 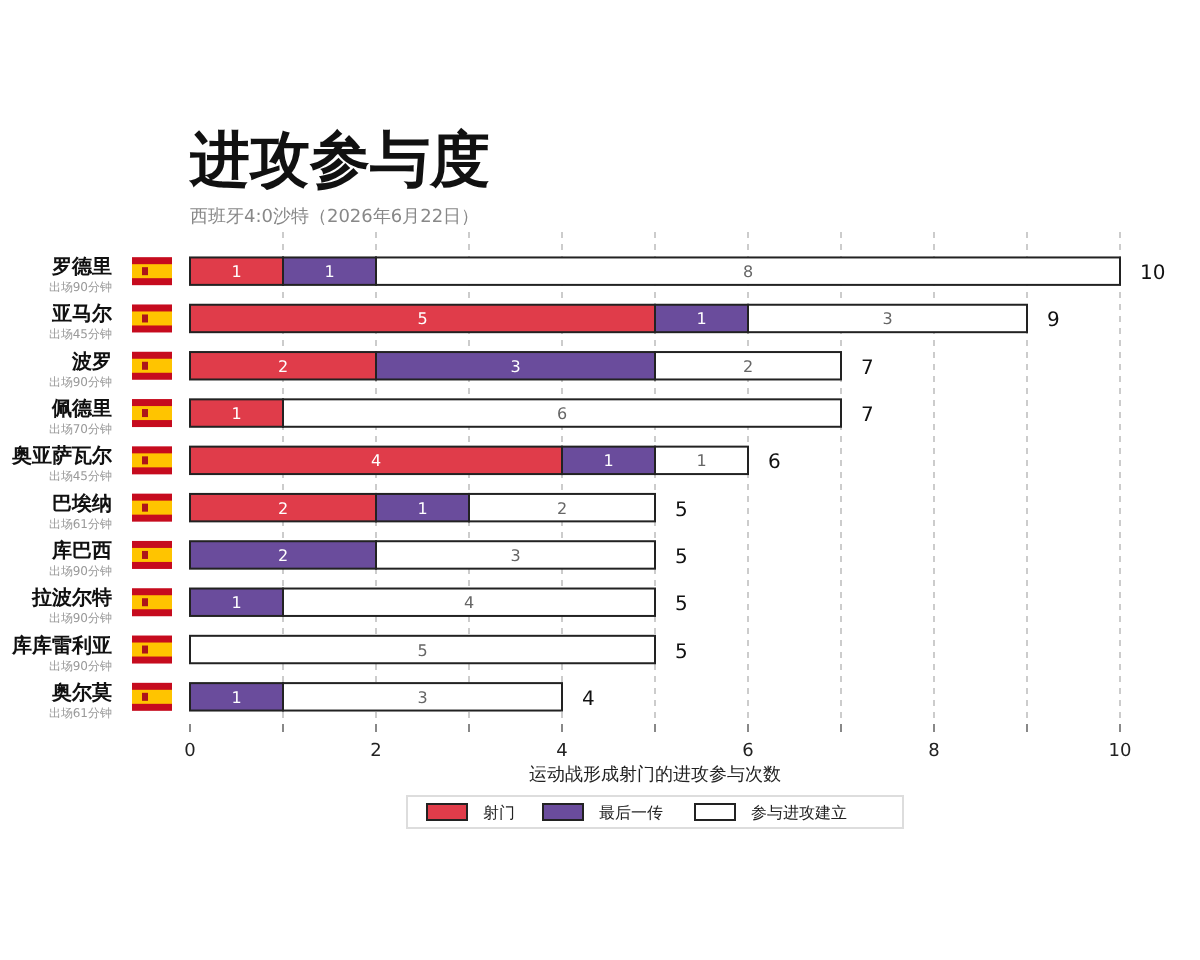 What do you see at coordinates (1053, 321) in the screenshot?
I see `total-label: 9` at bounding box center [1053, 321].